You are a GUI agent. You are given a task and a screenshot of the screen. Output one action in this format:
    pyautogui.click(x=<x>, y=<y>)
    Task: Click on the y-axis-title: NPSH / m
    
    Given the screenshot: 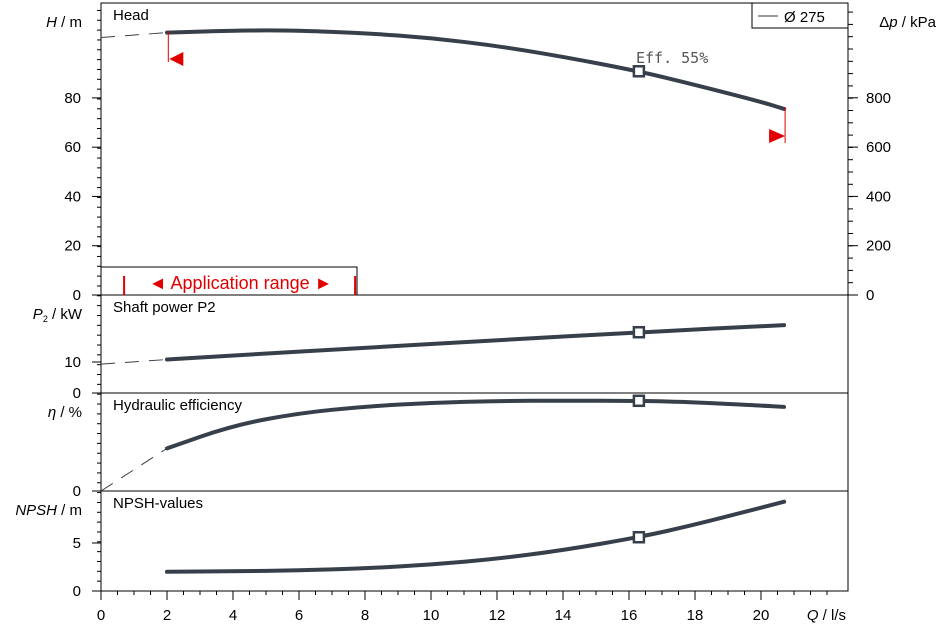 What is the action you would take?
    pyautogui.click(x=48, y=510)
    